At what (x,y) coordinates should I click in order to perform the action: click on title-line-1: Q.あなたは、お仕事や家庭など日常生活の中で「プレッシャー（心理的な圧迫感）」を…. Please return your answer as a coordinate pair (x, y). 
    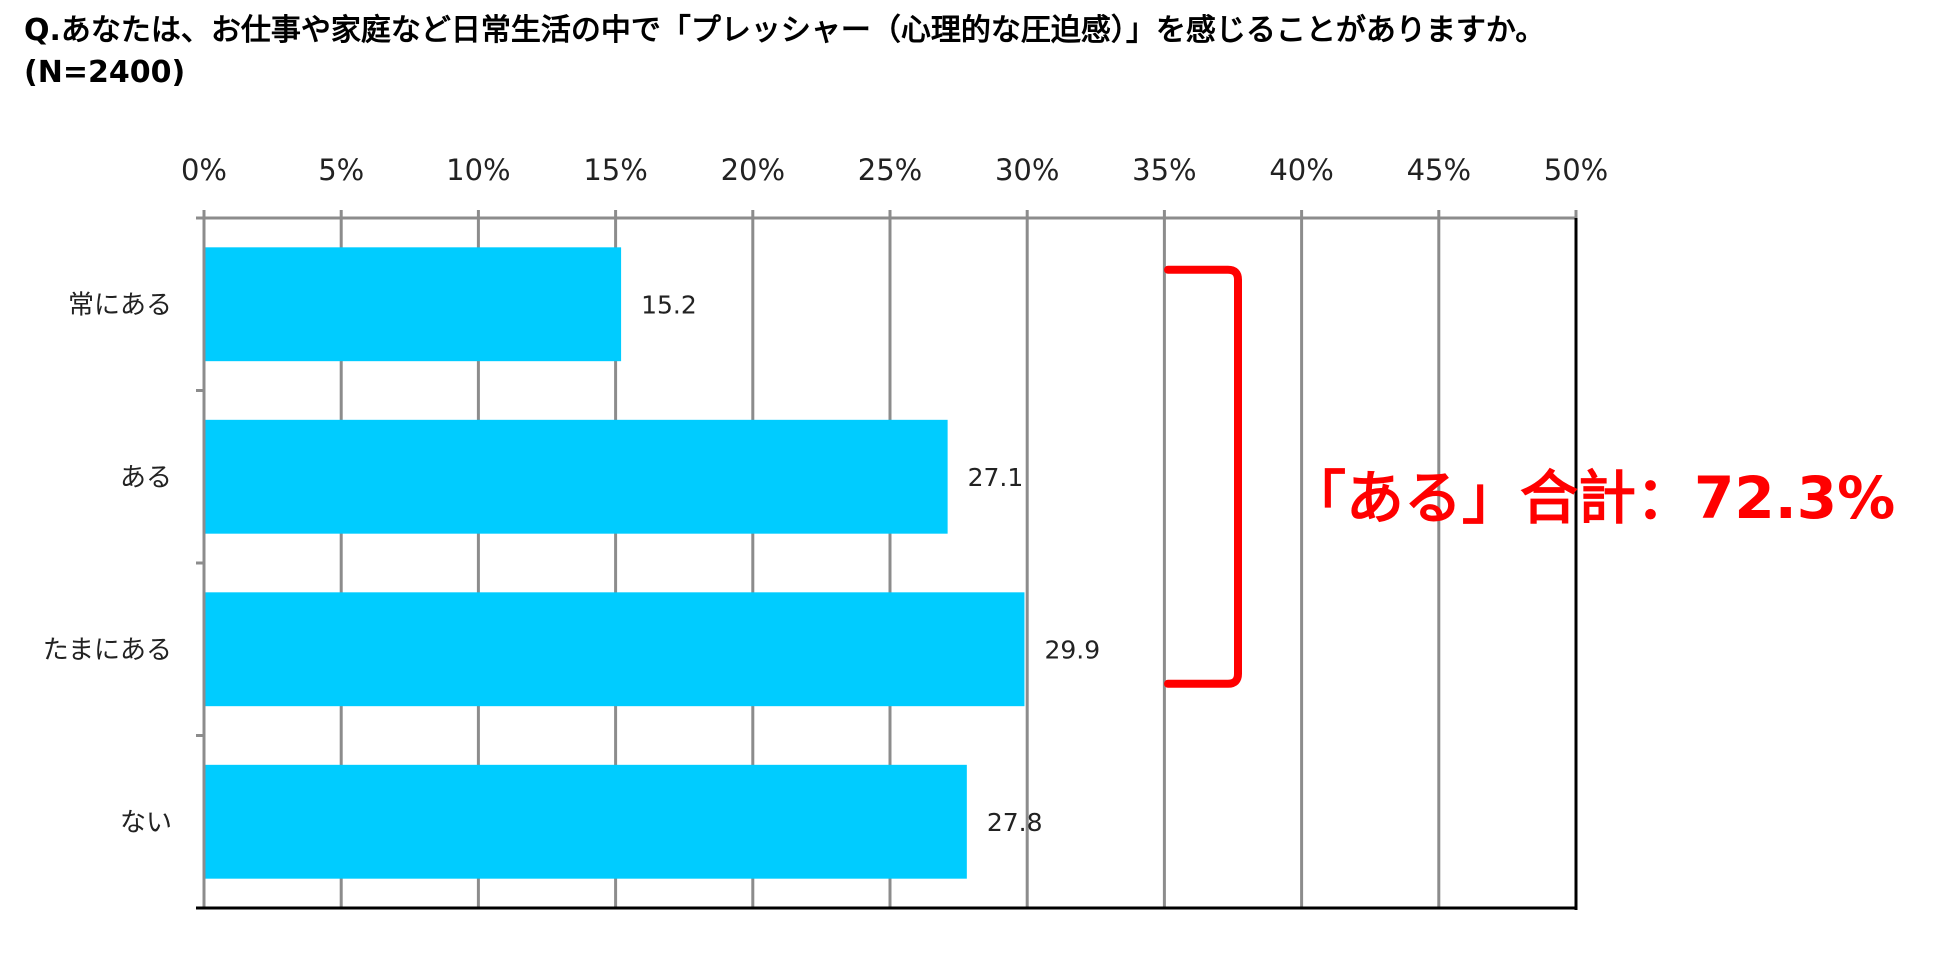
    Looking at the image, I should click on (785, 30).